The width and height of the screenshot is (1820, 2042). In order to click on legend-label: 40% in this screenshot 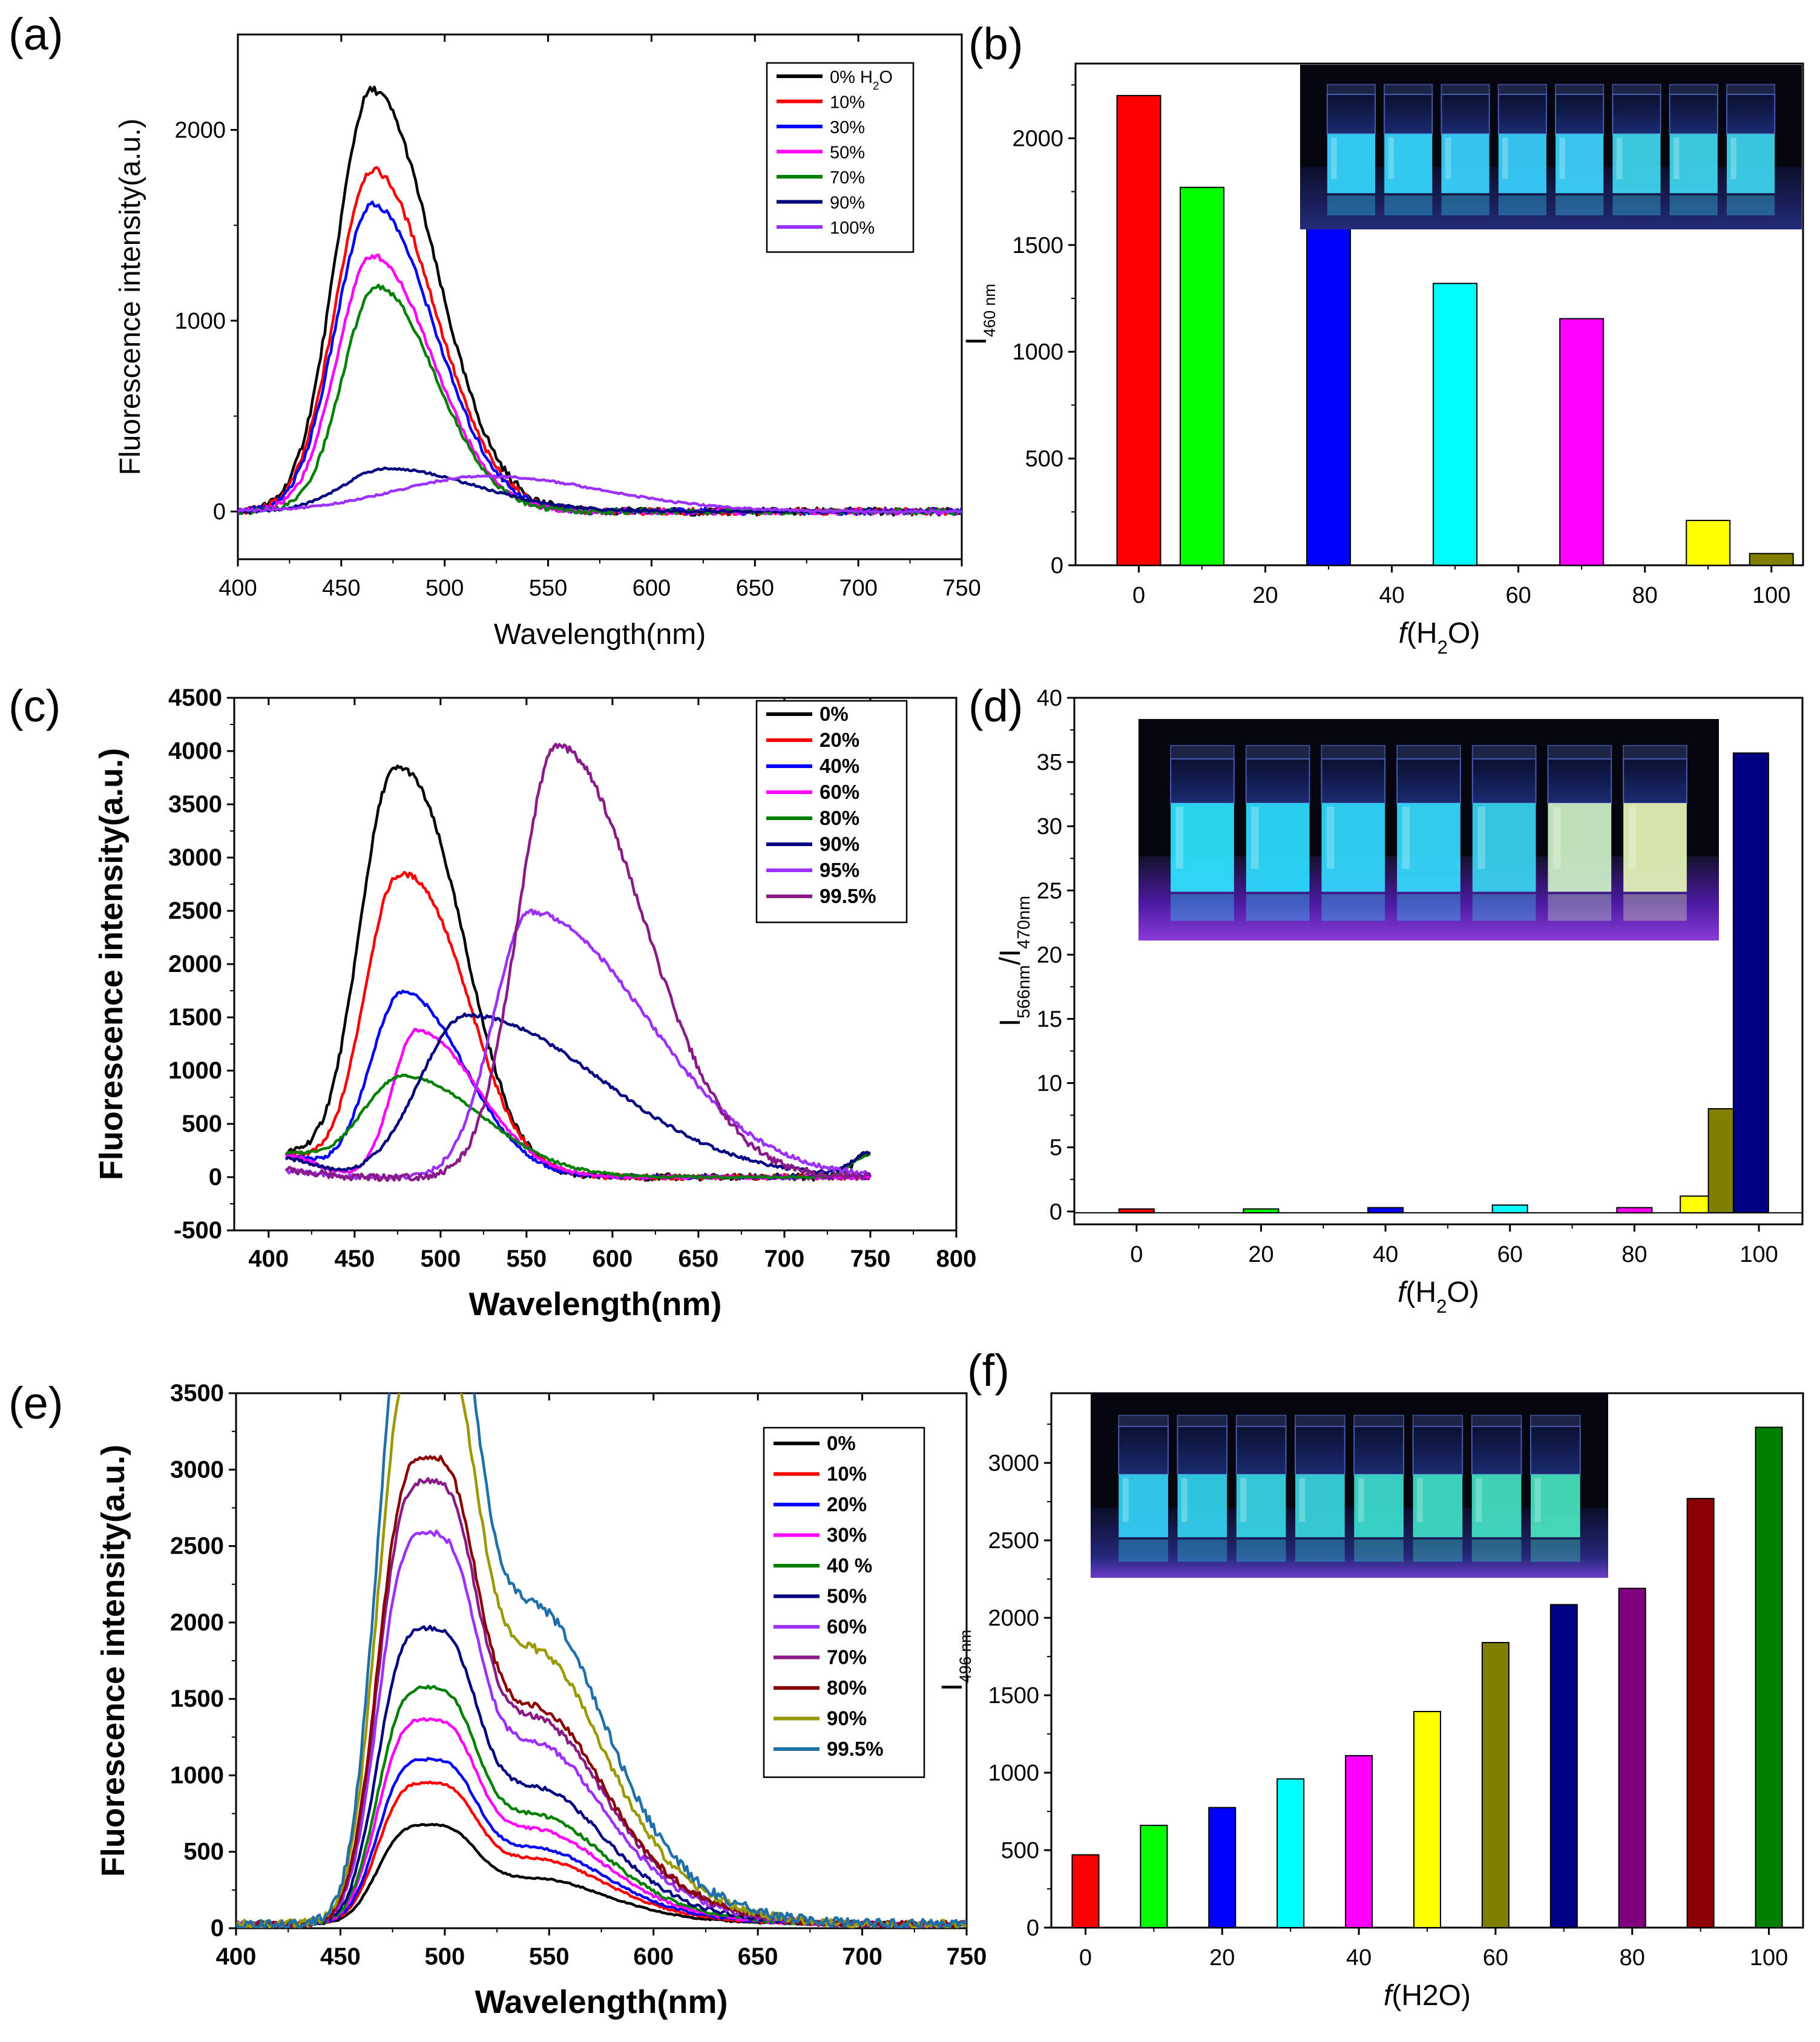, I will do `click(839, 766)`.